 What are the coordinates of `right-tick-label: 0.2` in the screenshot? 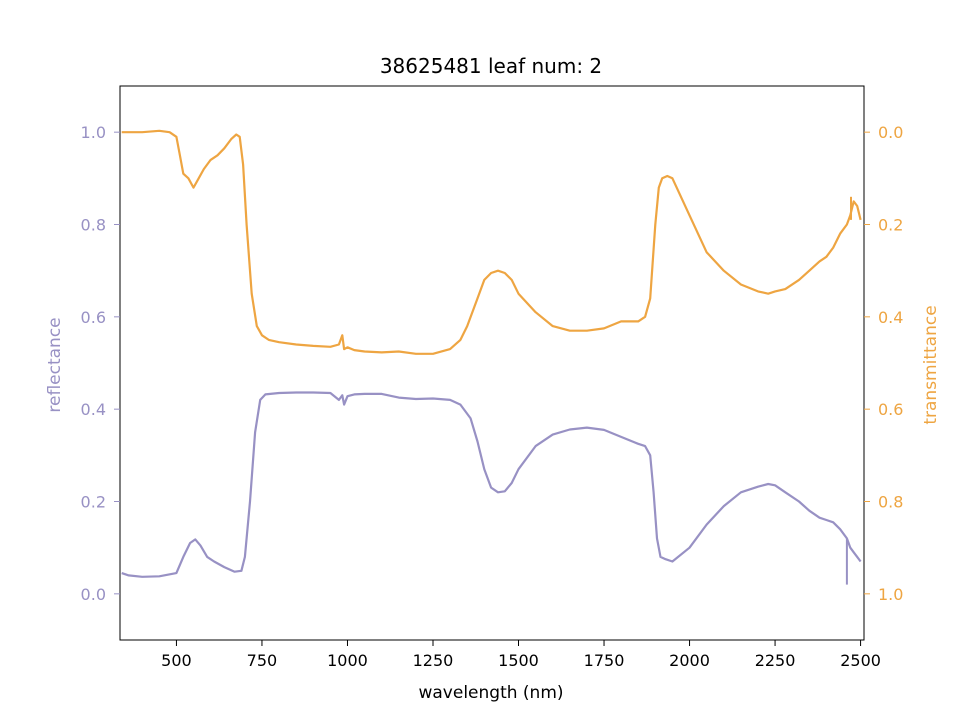 It's located at (890, 225).